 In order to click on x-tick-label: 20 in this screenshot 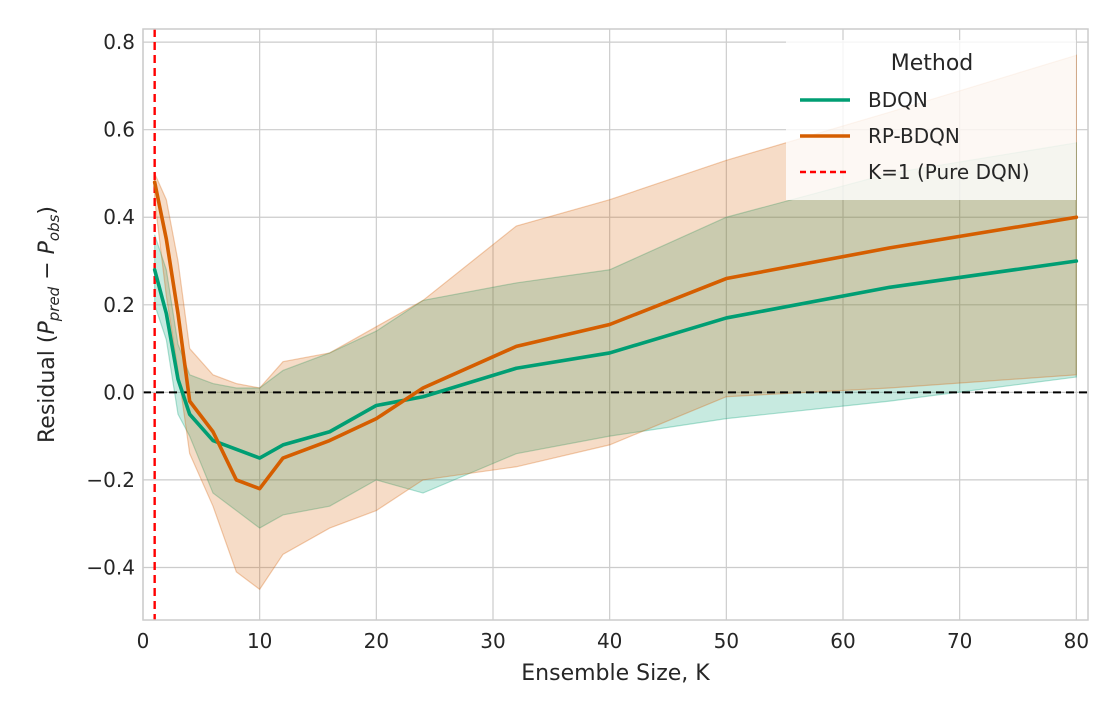, I will do `click(376, 641)`.